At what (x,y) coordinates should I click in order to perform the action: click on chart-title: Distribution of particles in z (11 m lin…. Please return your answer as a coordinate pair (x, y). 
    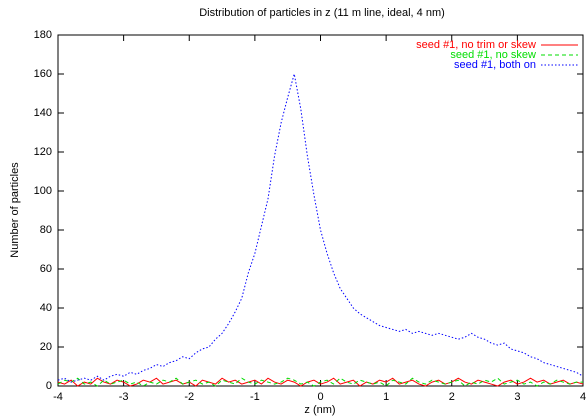
    Looking at the image, I should click on (322, 13).